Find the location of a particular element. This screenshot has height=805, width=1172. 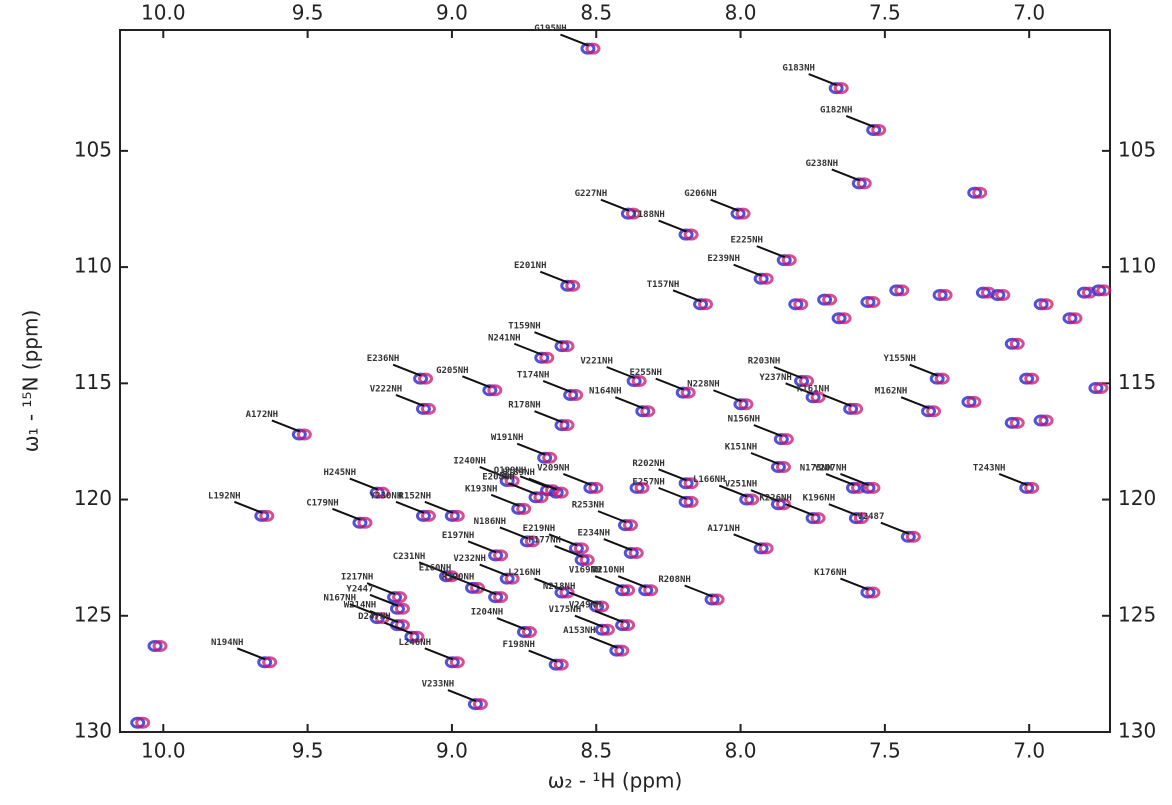

peak-label: K151NH is located at coordinates (741, 448).